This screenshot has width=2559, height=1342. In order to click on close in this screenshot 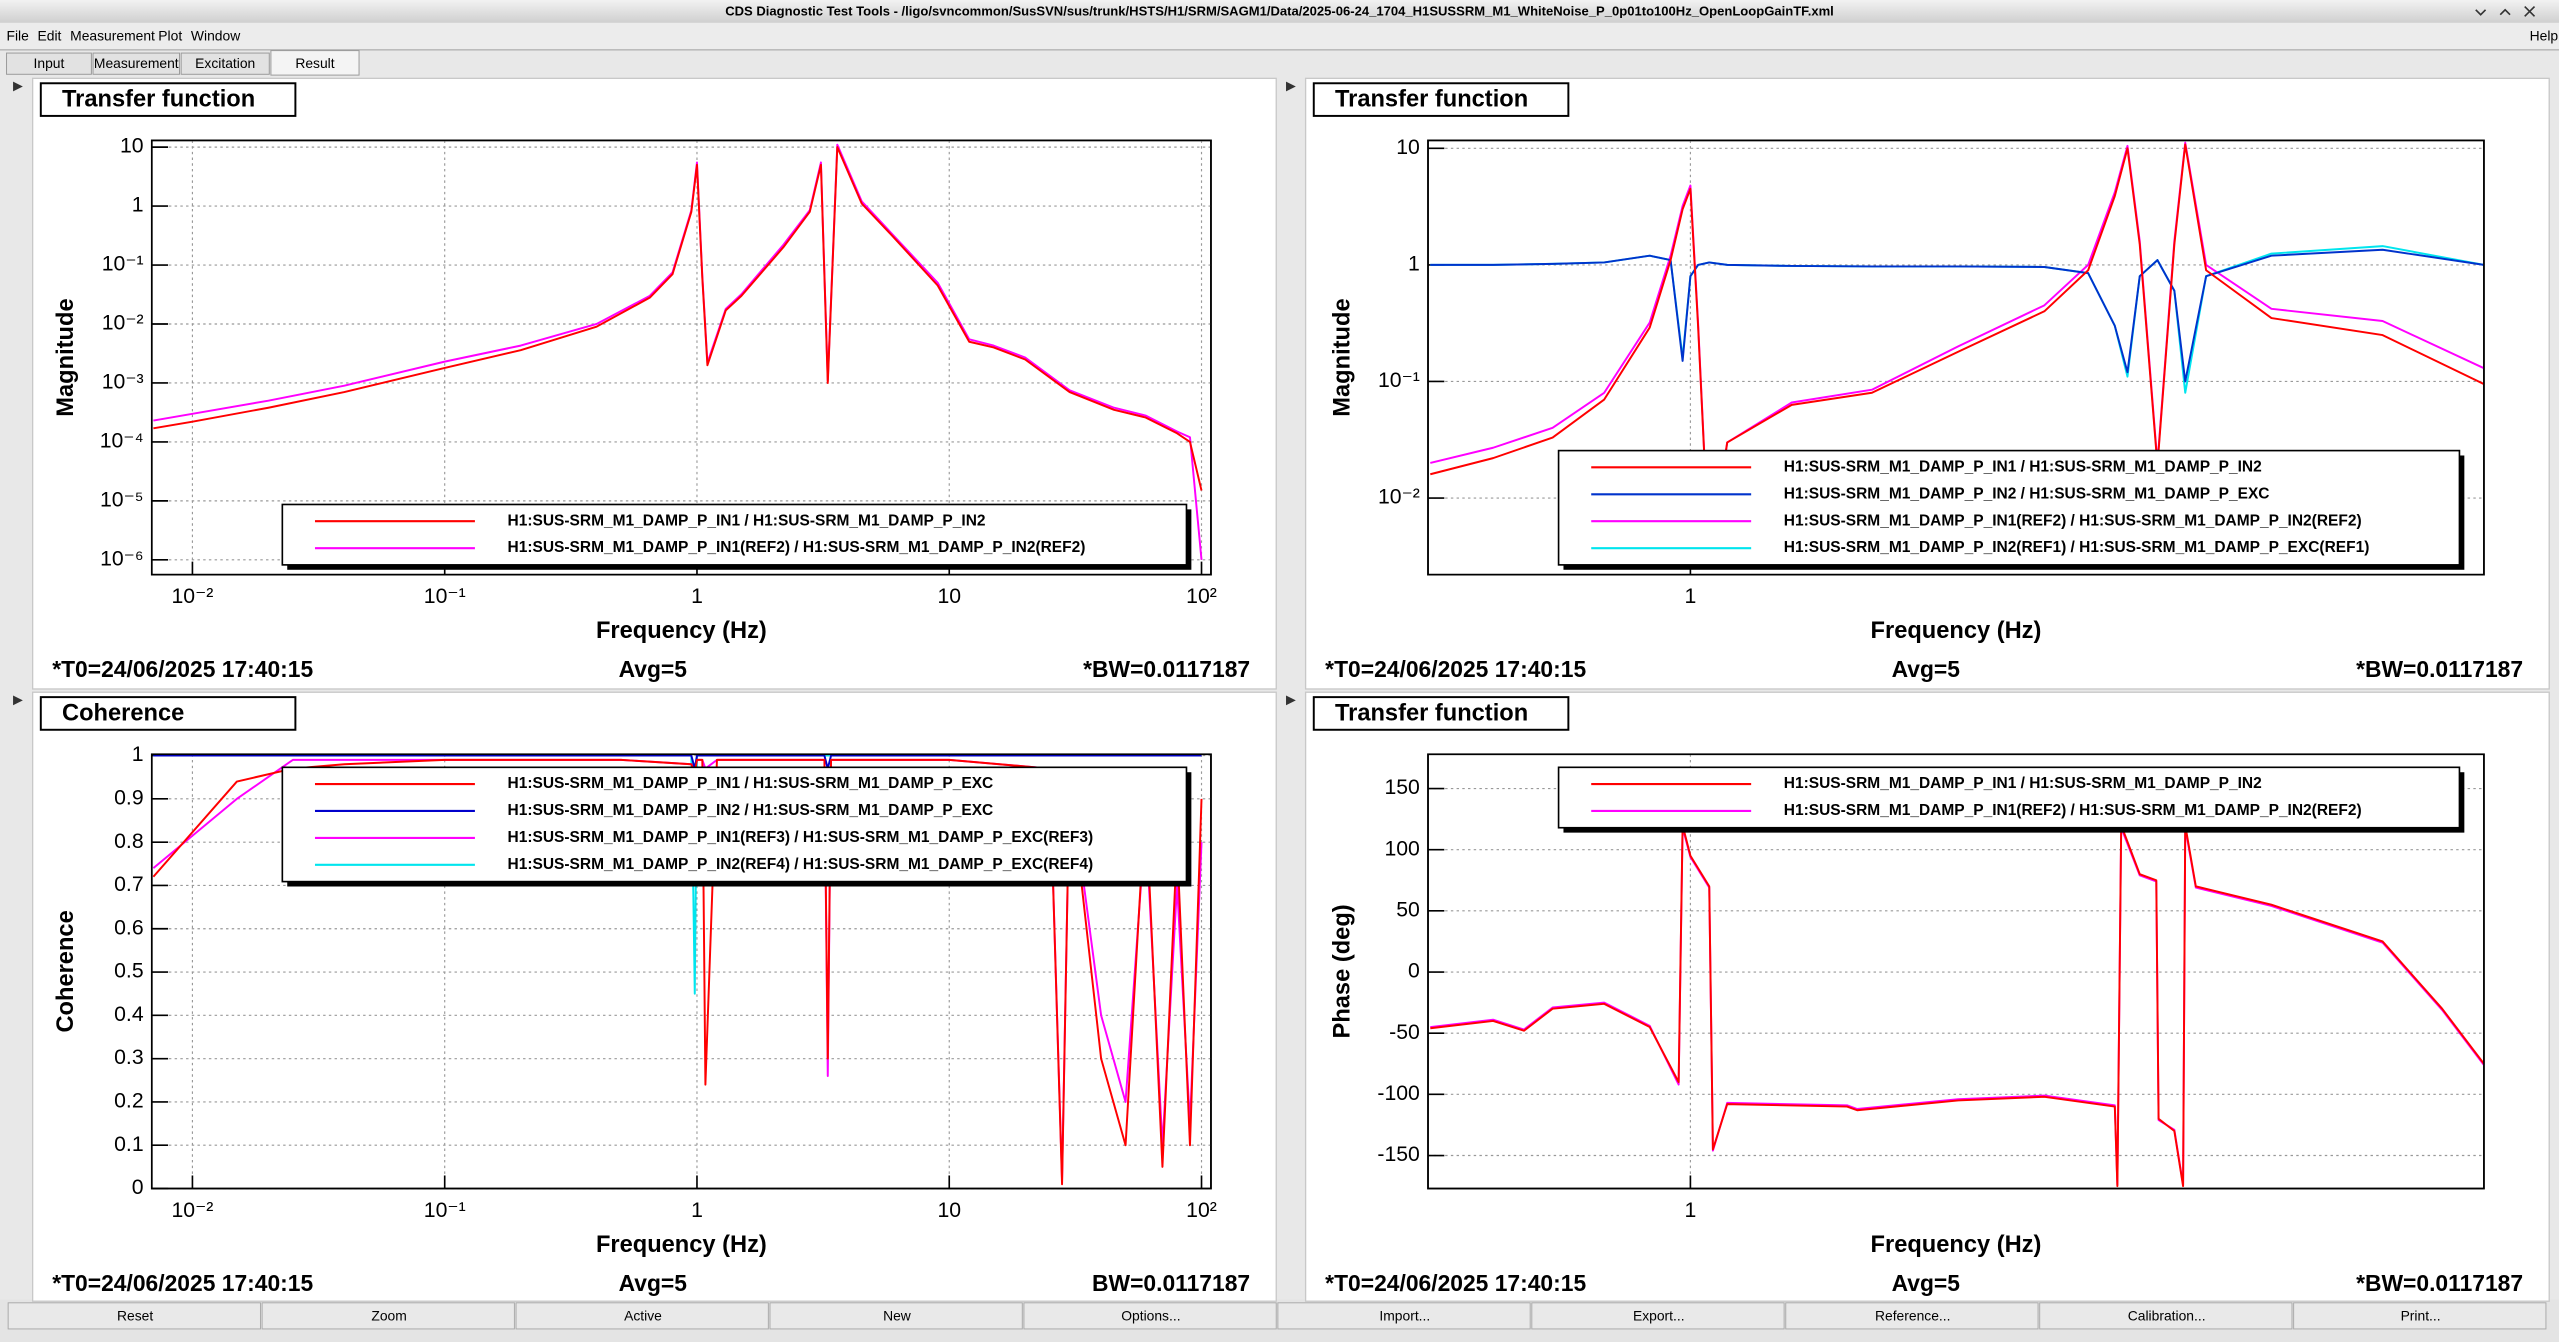, I will do `click(2530, 11)`.